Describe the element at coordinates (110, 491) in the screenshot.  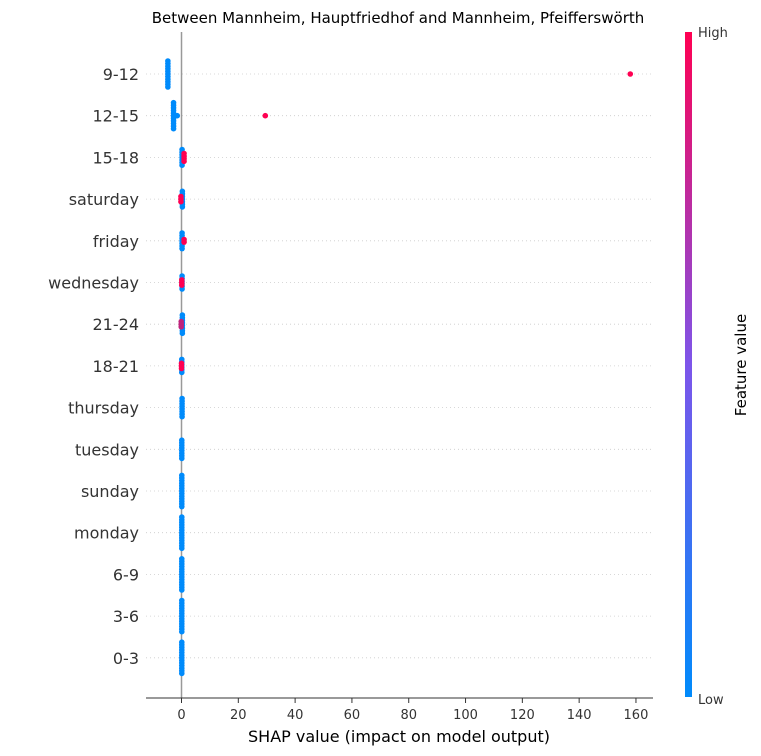
I see `feature-label: sunday` at that location.